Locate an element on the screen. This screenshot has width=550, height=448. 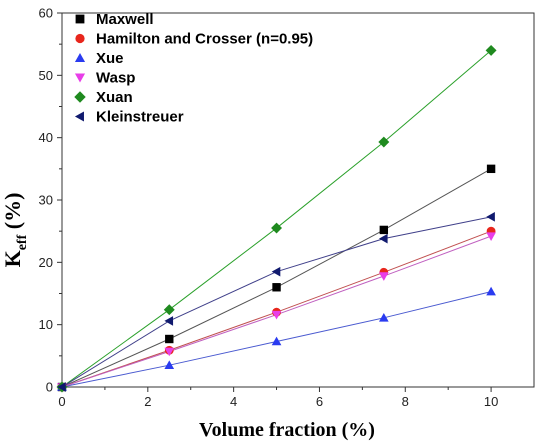
x-tick-label: 0 is located at coordinates (61, 401).